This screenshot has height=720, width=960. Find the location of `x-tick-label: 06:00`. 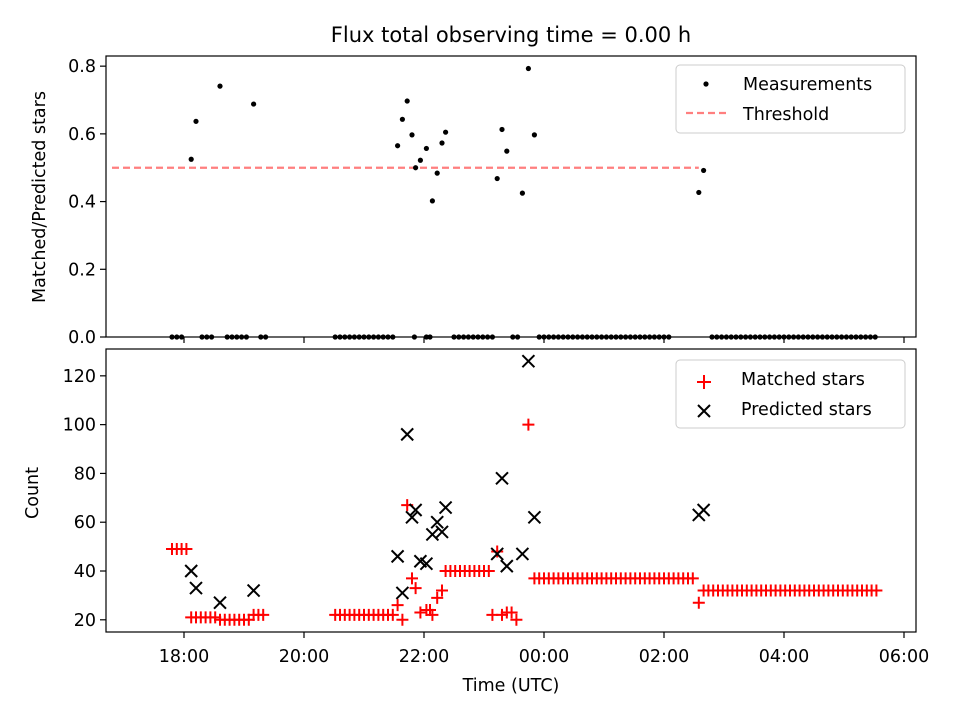

x-tick-label: 06:00 is located at coordinates (904, 657).